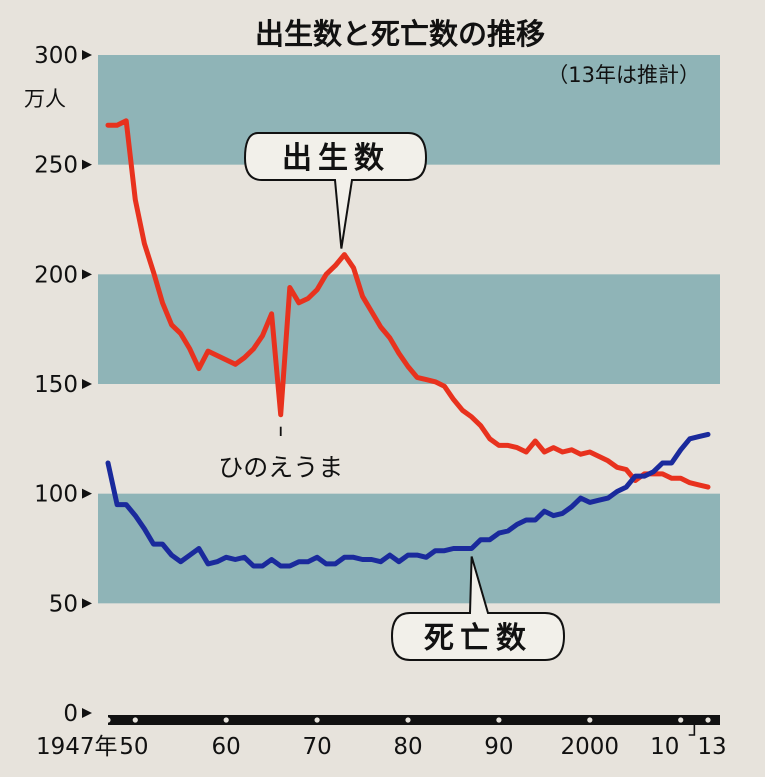 This screenshot has height=777, width=765. Describe the element at coordinates (692, 729) in the screenshot. I see `x-tick-bracket` at that location.